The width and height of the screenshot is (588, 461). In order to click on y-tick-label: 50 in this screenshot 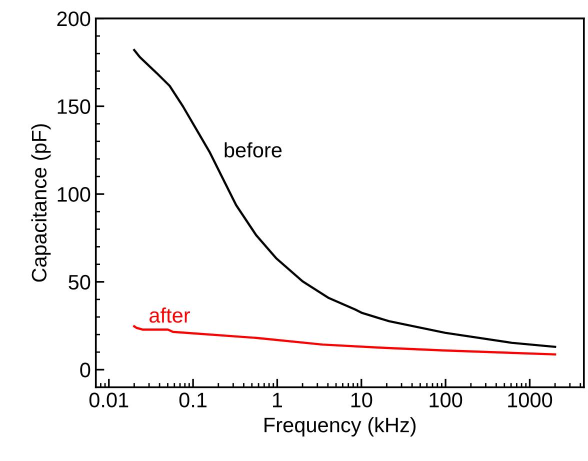, I will do `click(79, 282)`.